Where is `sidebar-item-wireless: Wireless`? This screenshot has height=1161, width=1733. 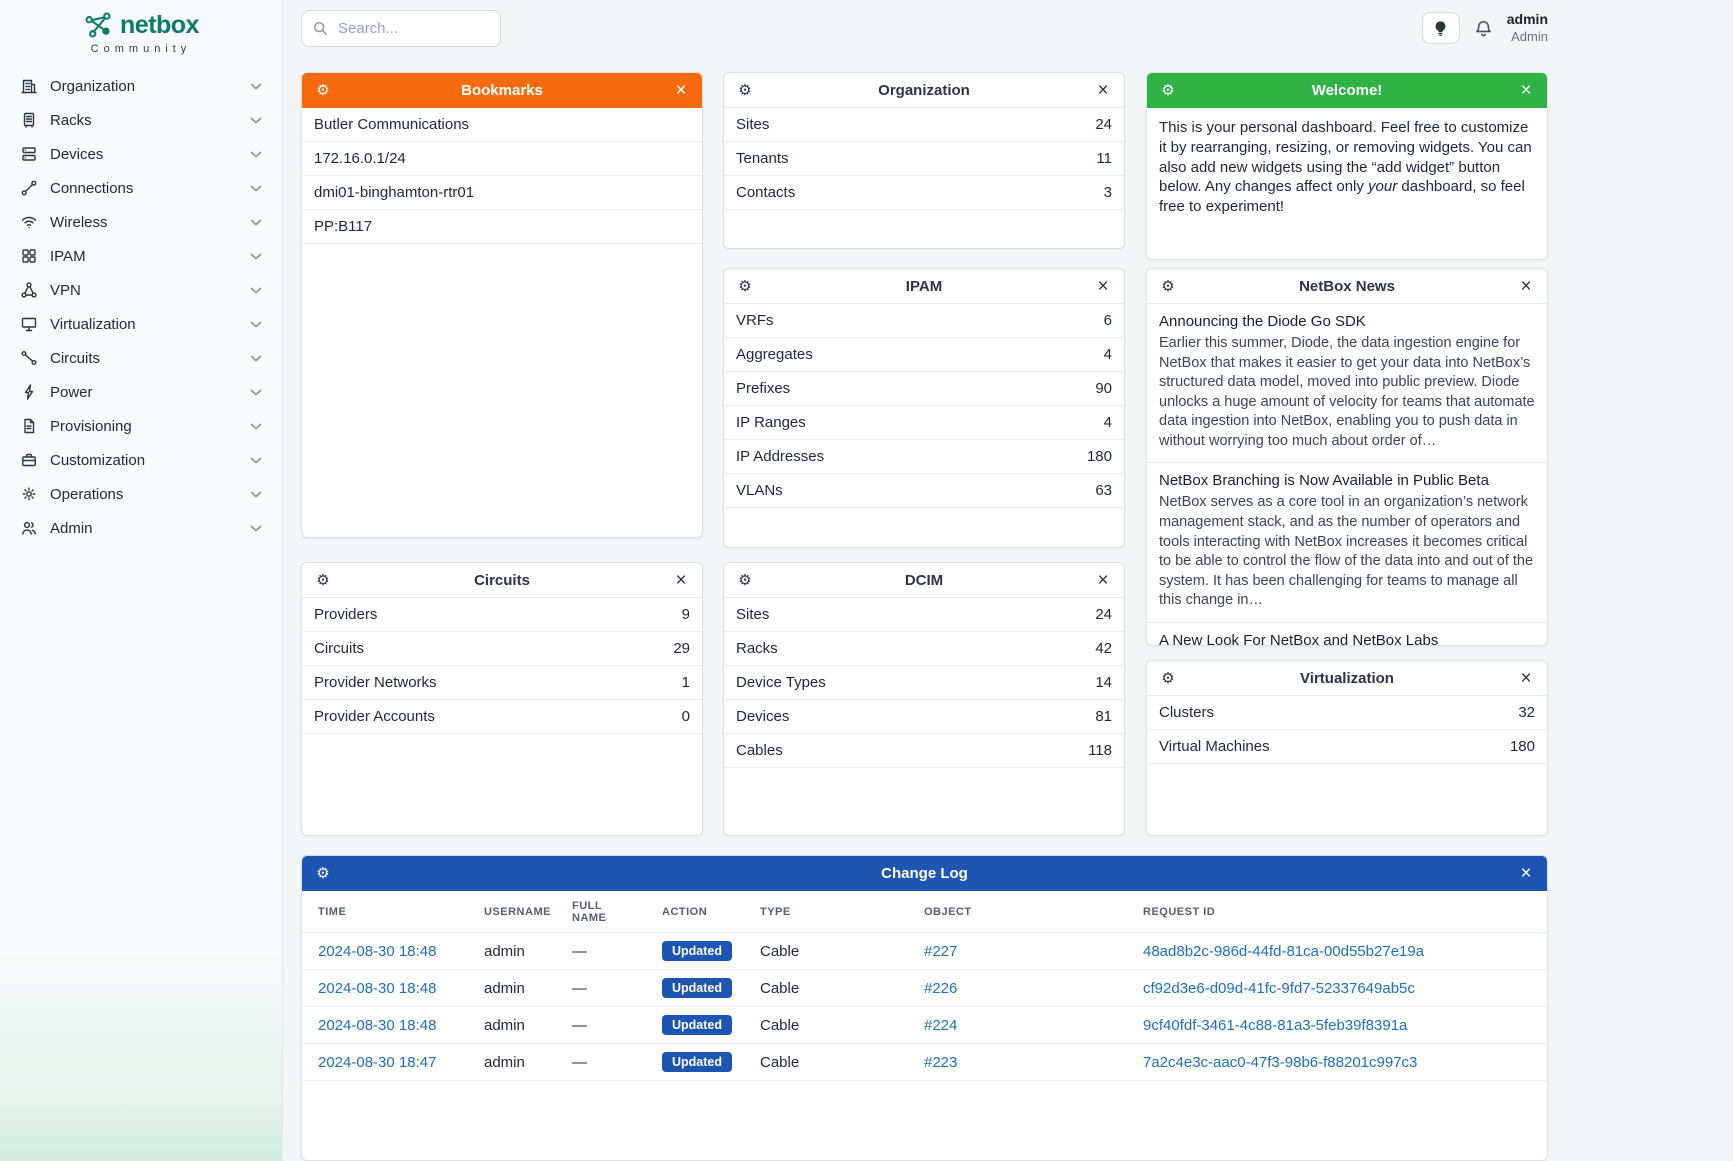
sidebar-item-wireless: Wireless is located at coordinates (141, 222).